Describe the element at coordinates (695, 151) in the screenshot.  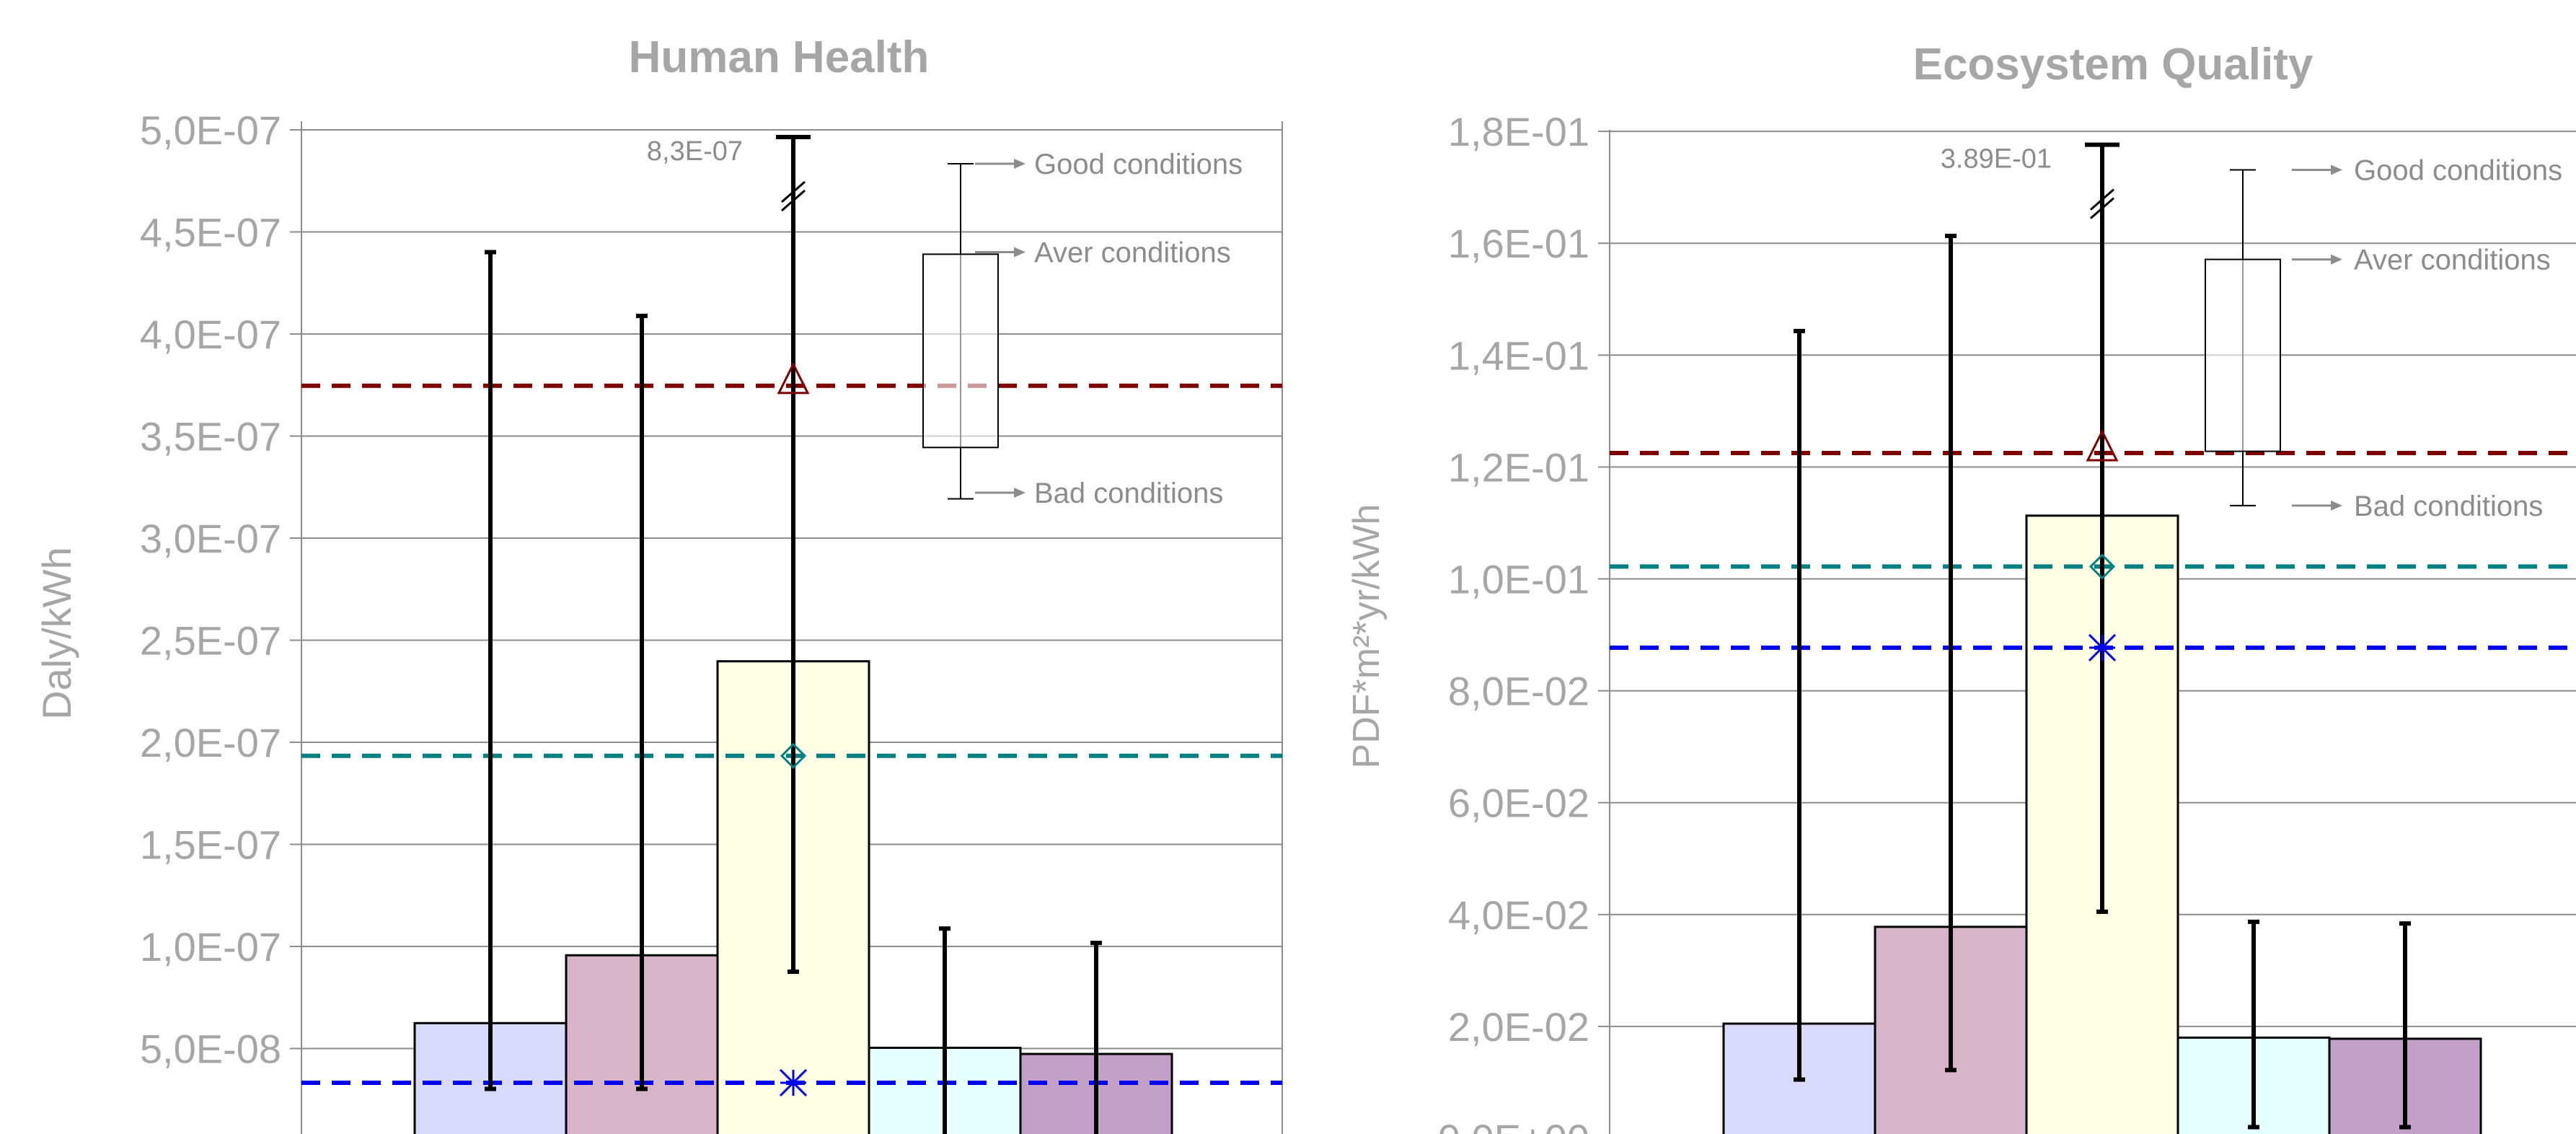
I see `break-value-label: 8,3E-07` at that location.